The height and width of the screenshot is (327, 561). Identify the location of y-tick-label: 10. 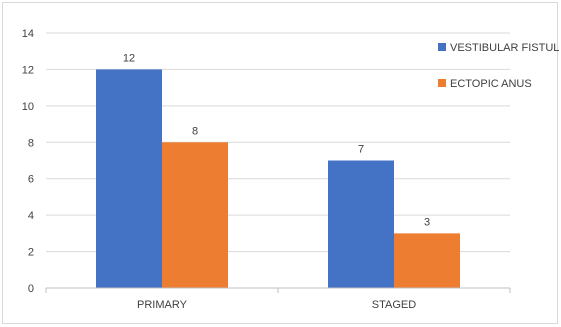
(28, 107).